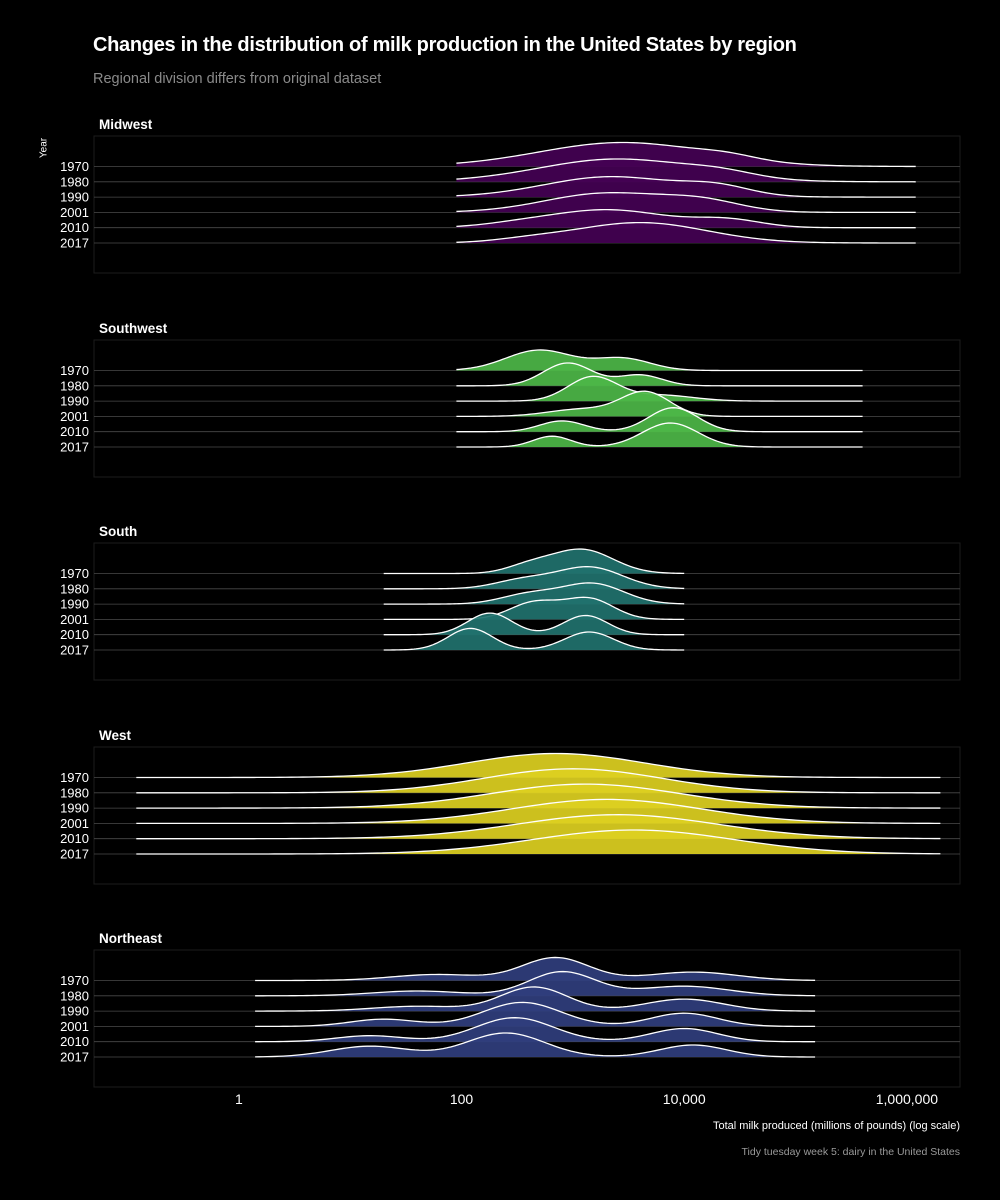  Describe the element at coordinates (133, 328) in the screenshot. I see `panel-label: Southwest` at that location.